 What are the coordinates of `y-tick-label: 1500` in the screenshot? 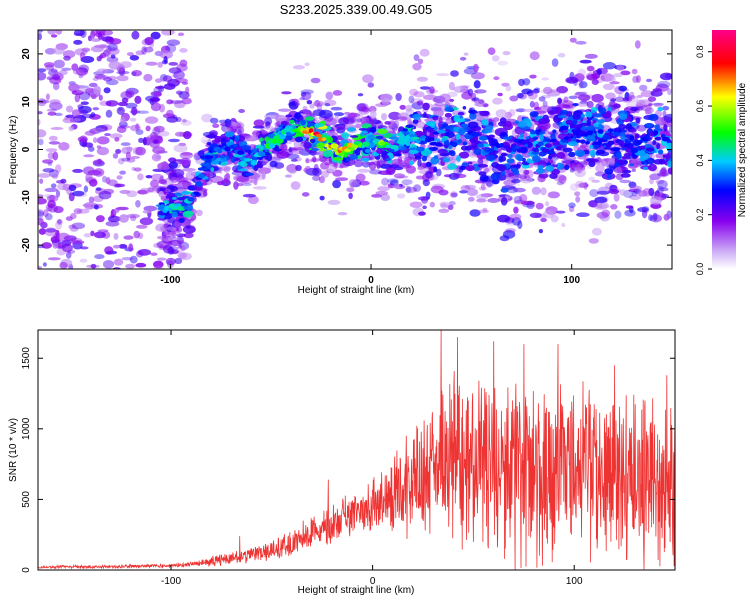 It's located at (26, 358).